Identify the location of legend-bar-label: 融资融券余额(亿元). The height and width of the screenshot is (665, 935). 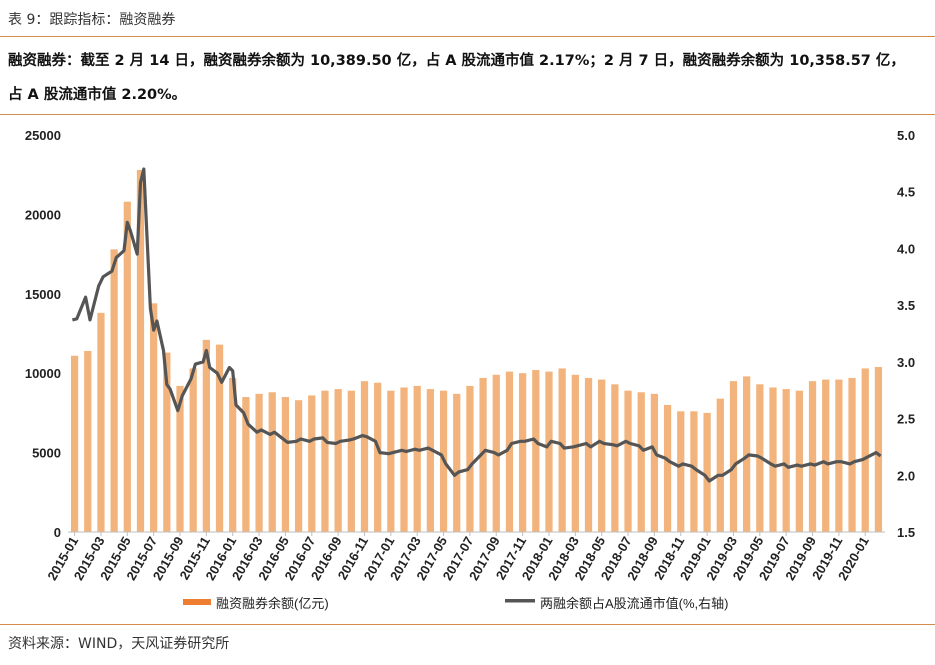
(272, 603).